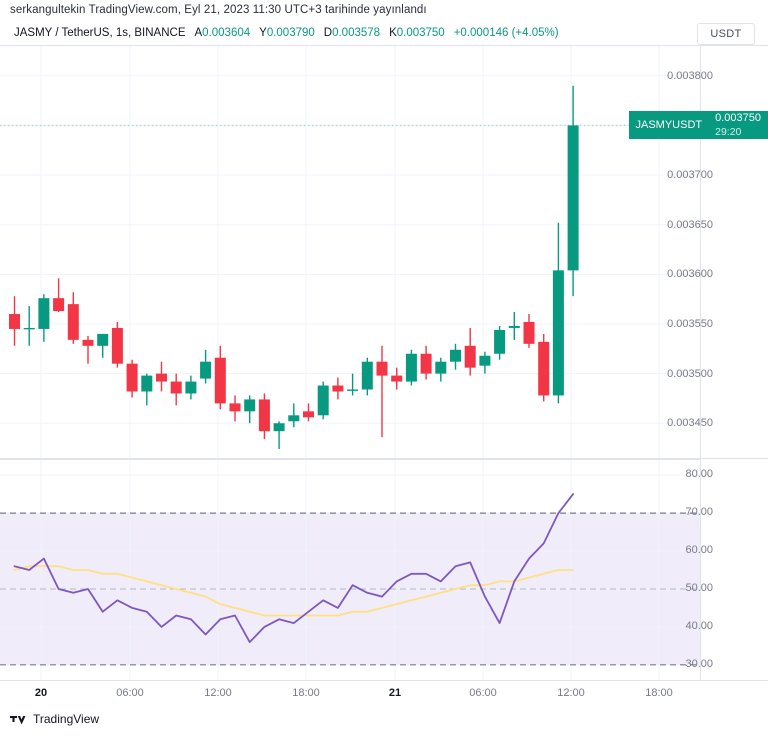 The height and width of the screenshot is (736, 768). Describe the element at coordinates (66, 719) in the screenshot. I see `tradingview-brand-label: TradingView` at that location.